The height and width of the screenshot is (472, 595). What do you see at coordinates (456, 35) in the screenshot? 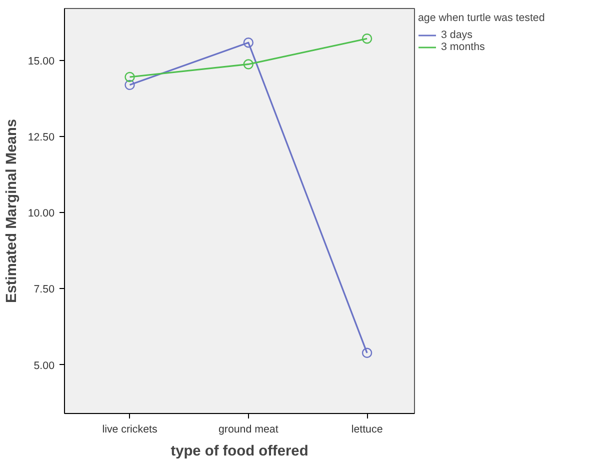
I see `legend-label: 3 days` at bounding box center [456, 35].